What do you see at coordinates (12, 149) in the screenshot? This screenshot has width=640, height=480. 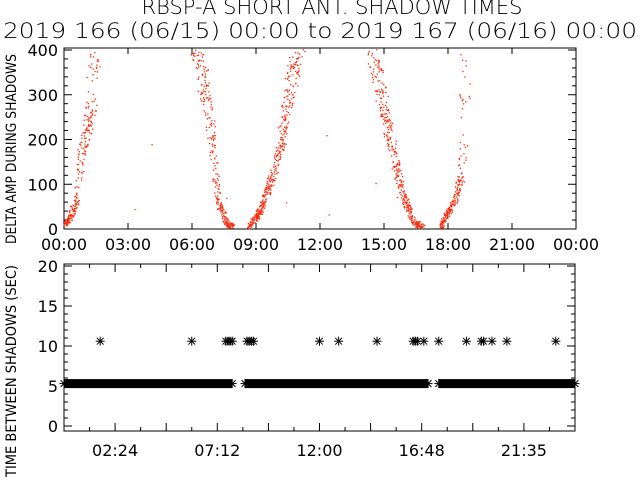 I see `top-y-axis-label: DELTA AMP DURING SHADOWS` at bounding box center [12, 149].